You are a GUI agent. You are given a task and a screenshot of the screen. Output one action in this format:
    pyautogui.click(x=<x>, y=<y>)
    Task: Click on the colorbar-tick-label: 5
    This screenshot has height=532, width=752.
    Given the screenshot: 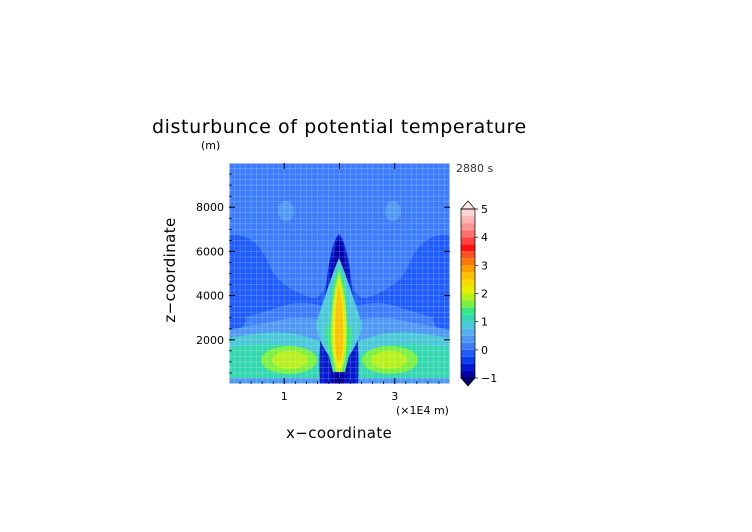 What is the action you would take?
    pyautogui.click(x=484, y=209)
    